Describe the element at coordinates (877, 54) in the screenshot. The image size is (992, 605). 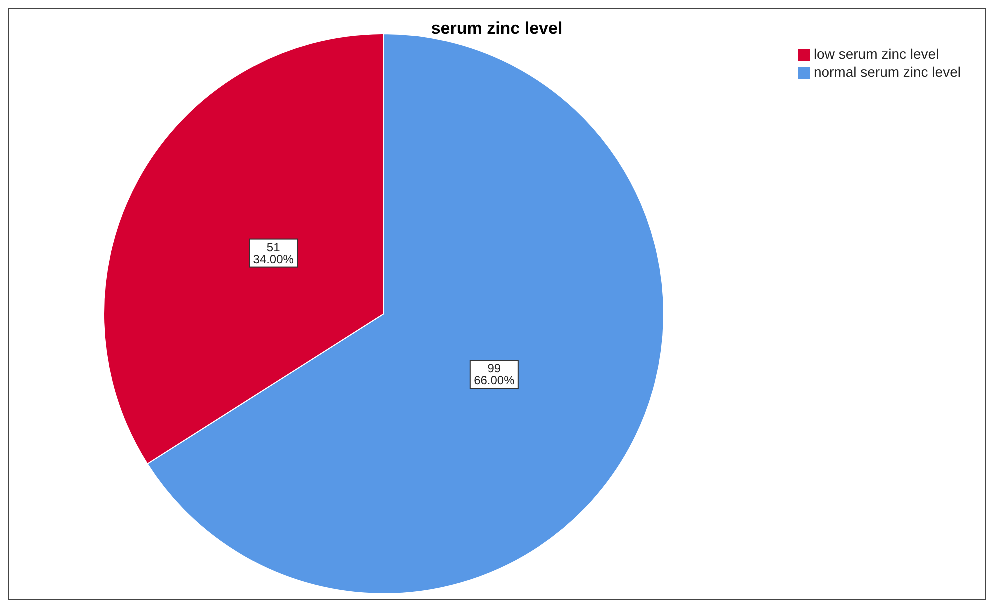
I see `legend-label: low serum zinc level` at that location.